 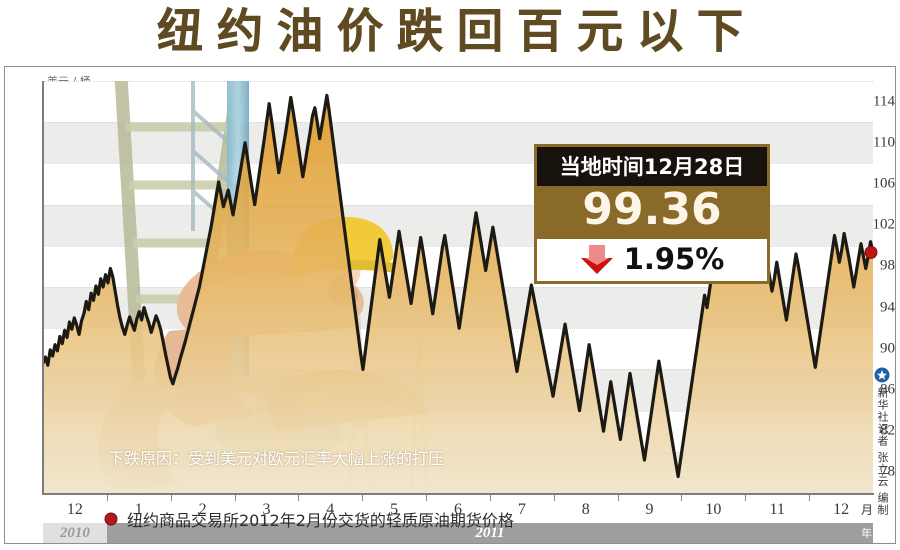 What do you see at coordinates (457, 31) in the screenshot?
I see `page-title: 纽约油价跌回百元以下` at bounding box center [457, 31].